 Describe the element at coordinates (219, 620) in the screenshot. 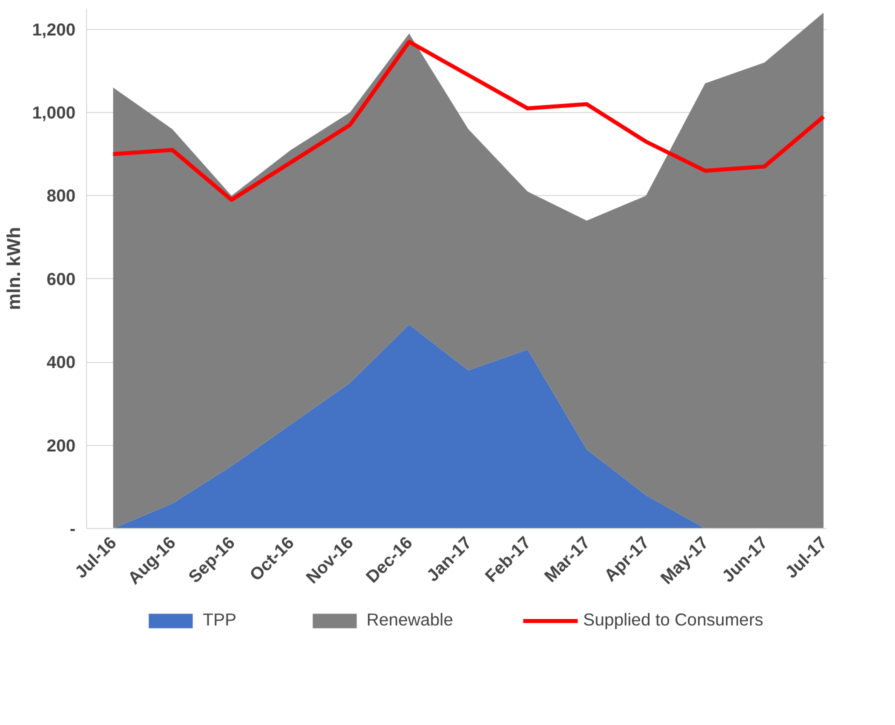

I see `legend-label: TPP` at that location.